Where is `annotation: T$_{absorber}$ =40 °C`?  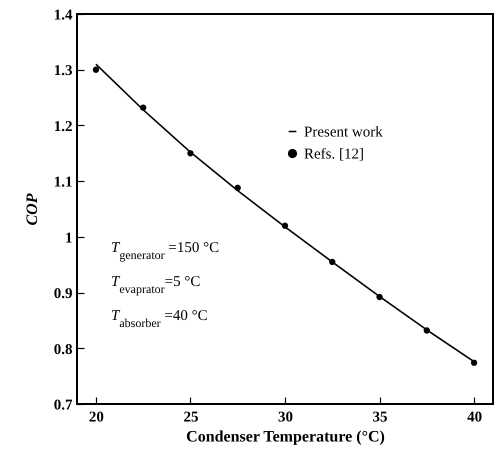
annotation: T$_{absorber}$ =40 °C is located at coordinates (159, 319).